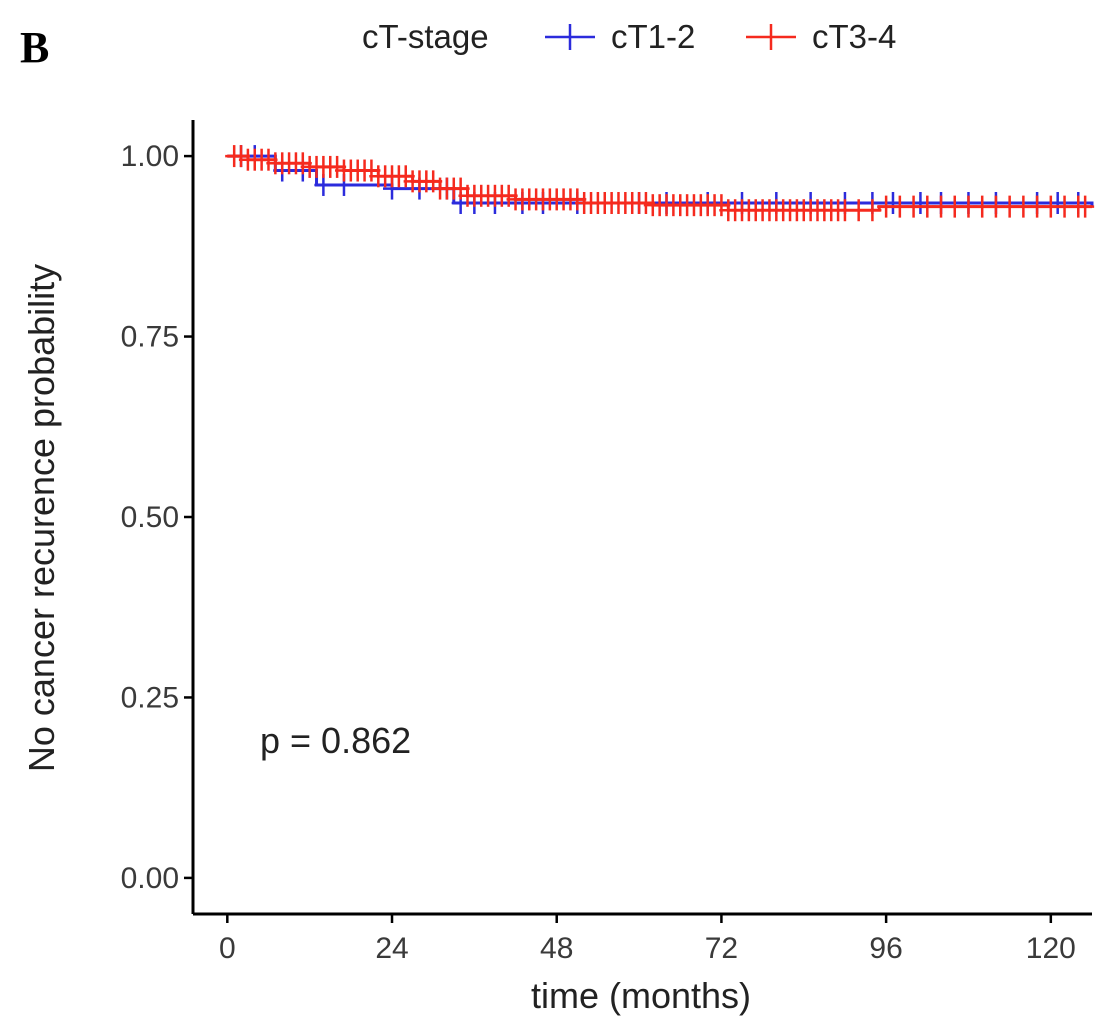 This screenshot has width=1098, height=1022. Describe the element at coordinates (556, 948) in the screenshot. I see `x-tick-label: 48` at that location.